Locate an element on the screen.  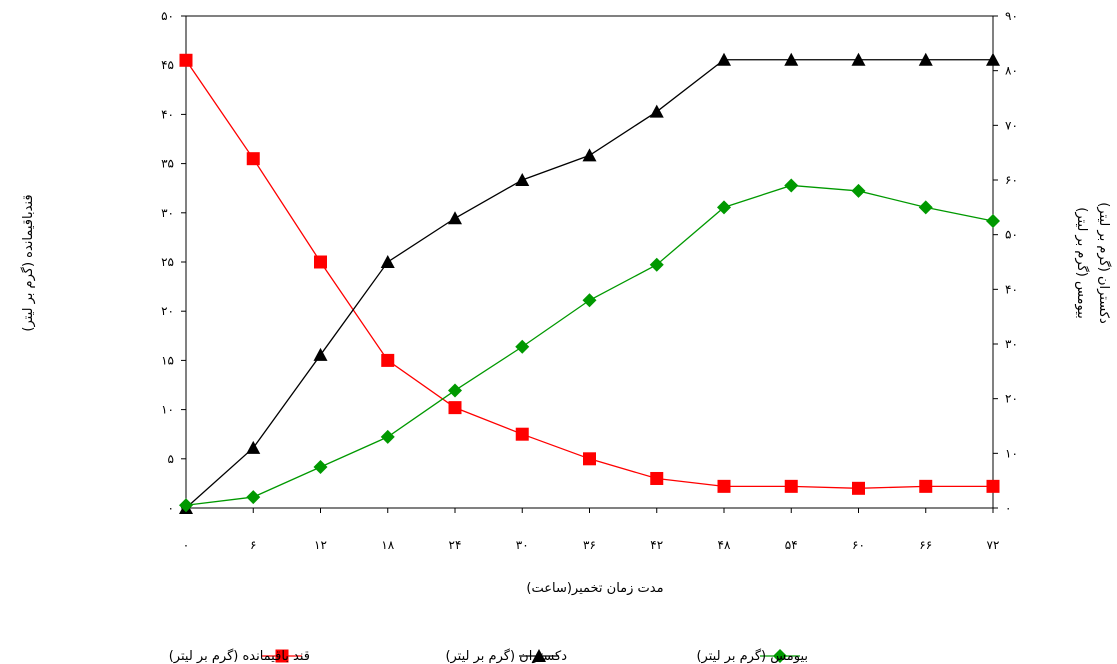
y-left-tick-label: ۳۰ is located at coordinates (167, 213).